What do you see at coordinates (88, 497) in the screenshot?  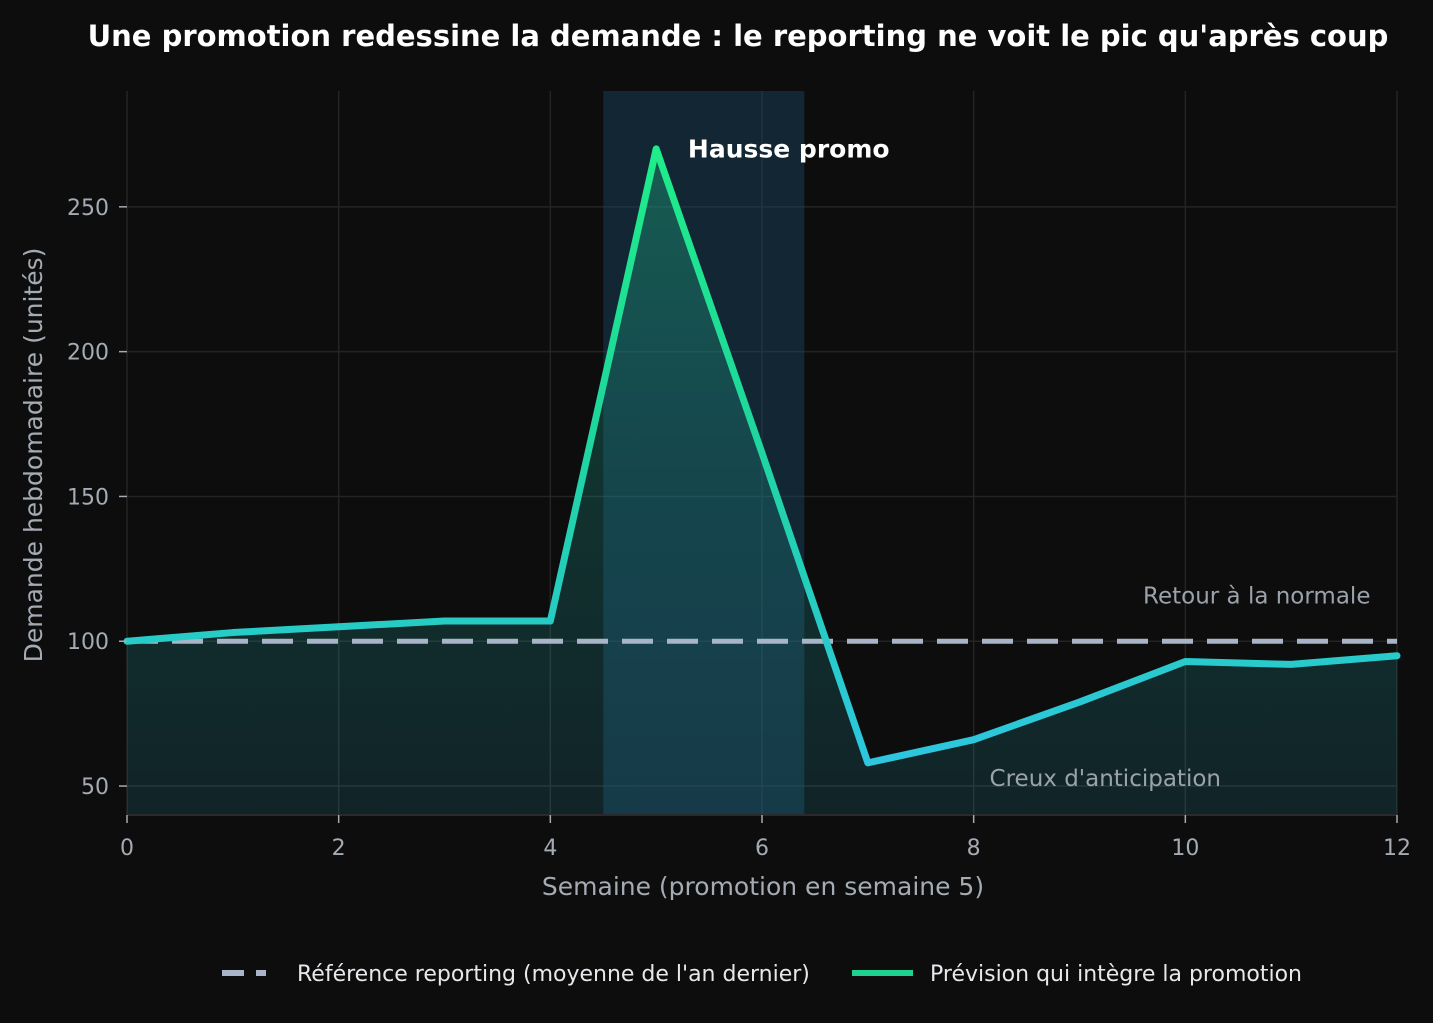 I see `y-tick-label-2: 150` at bounding box center [88, 497].